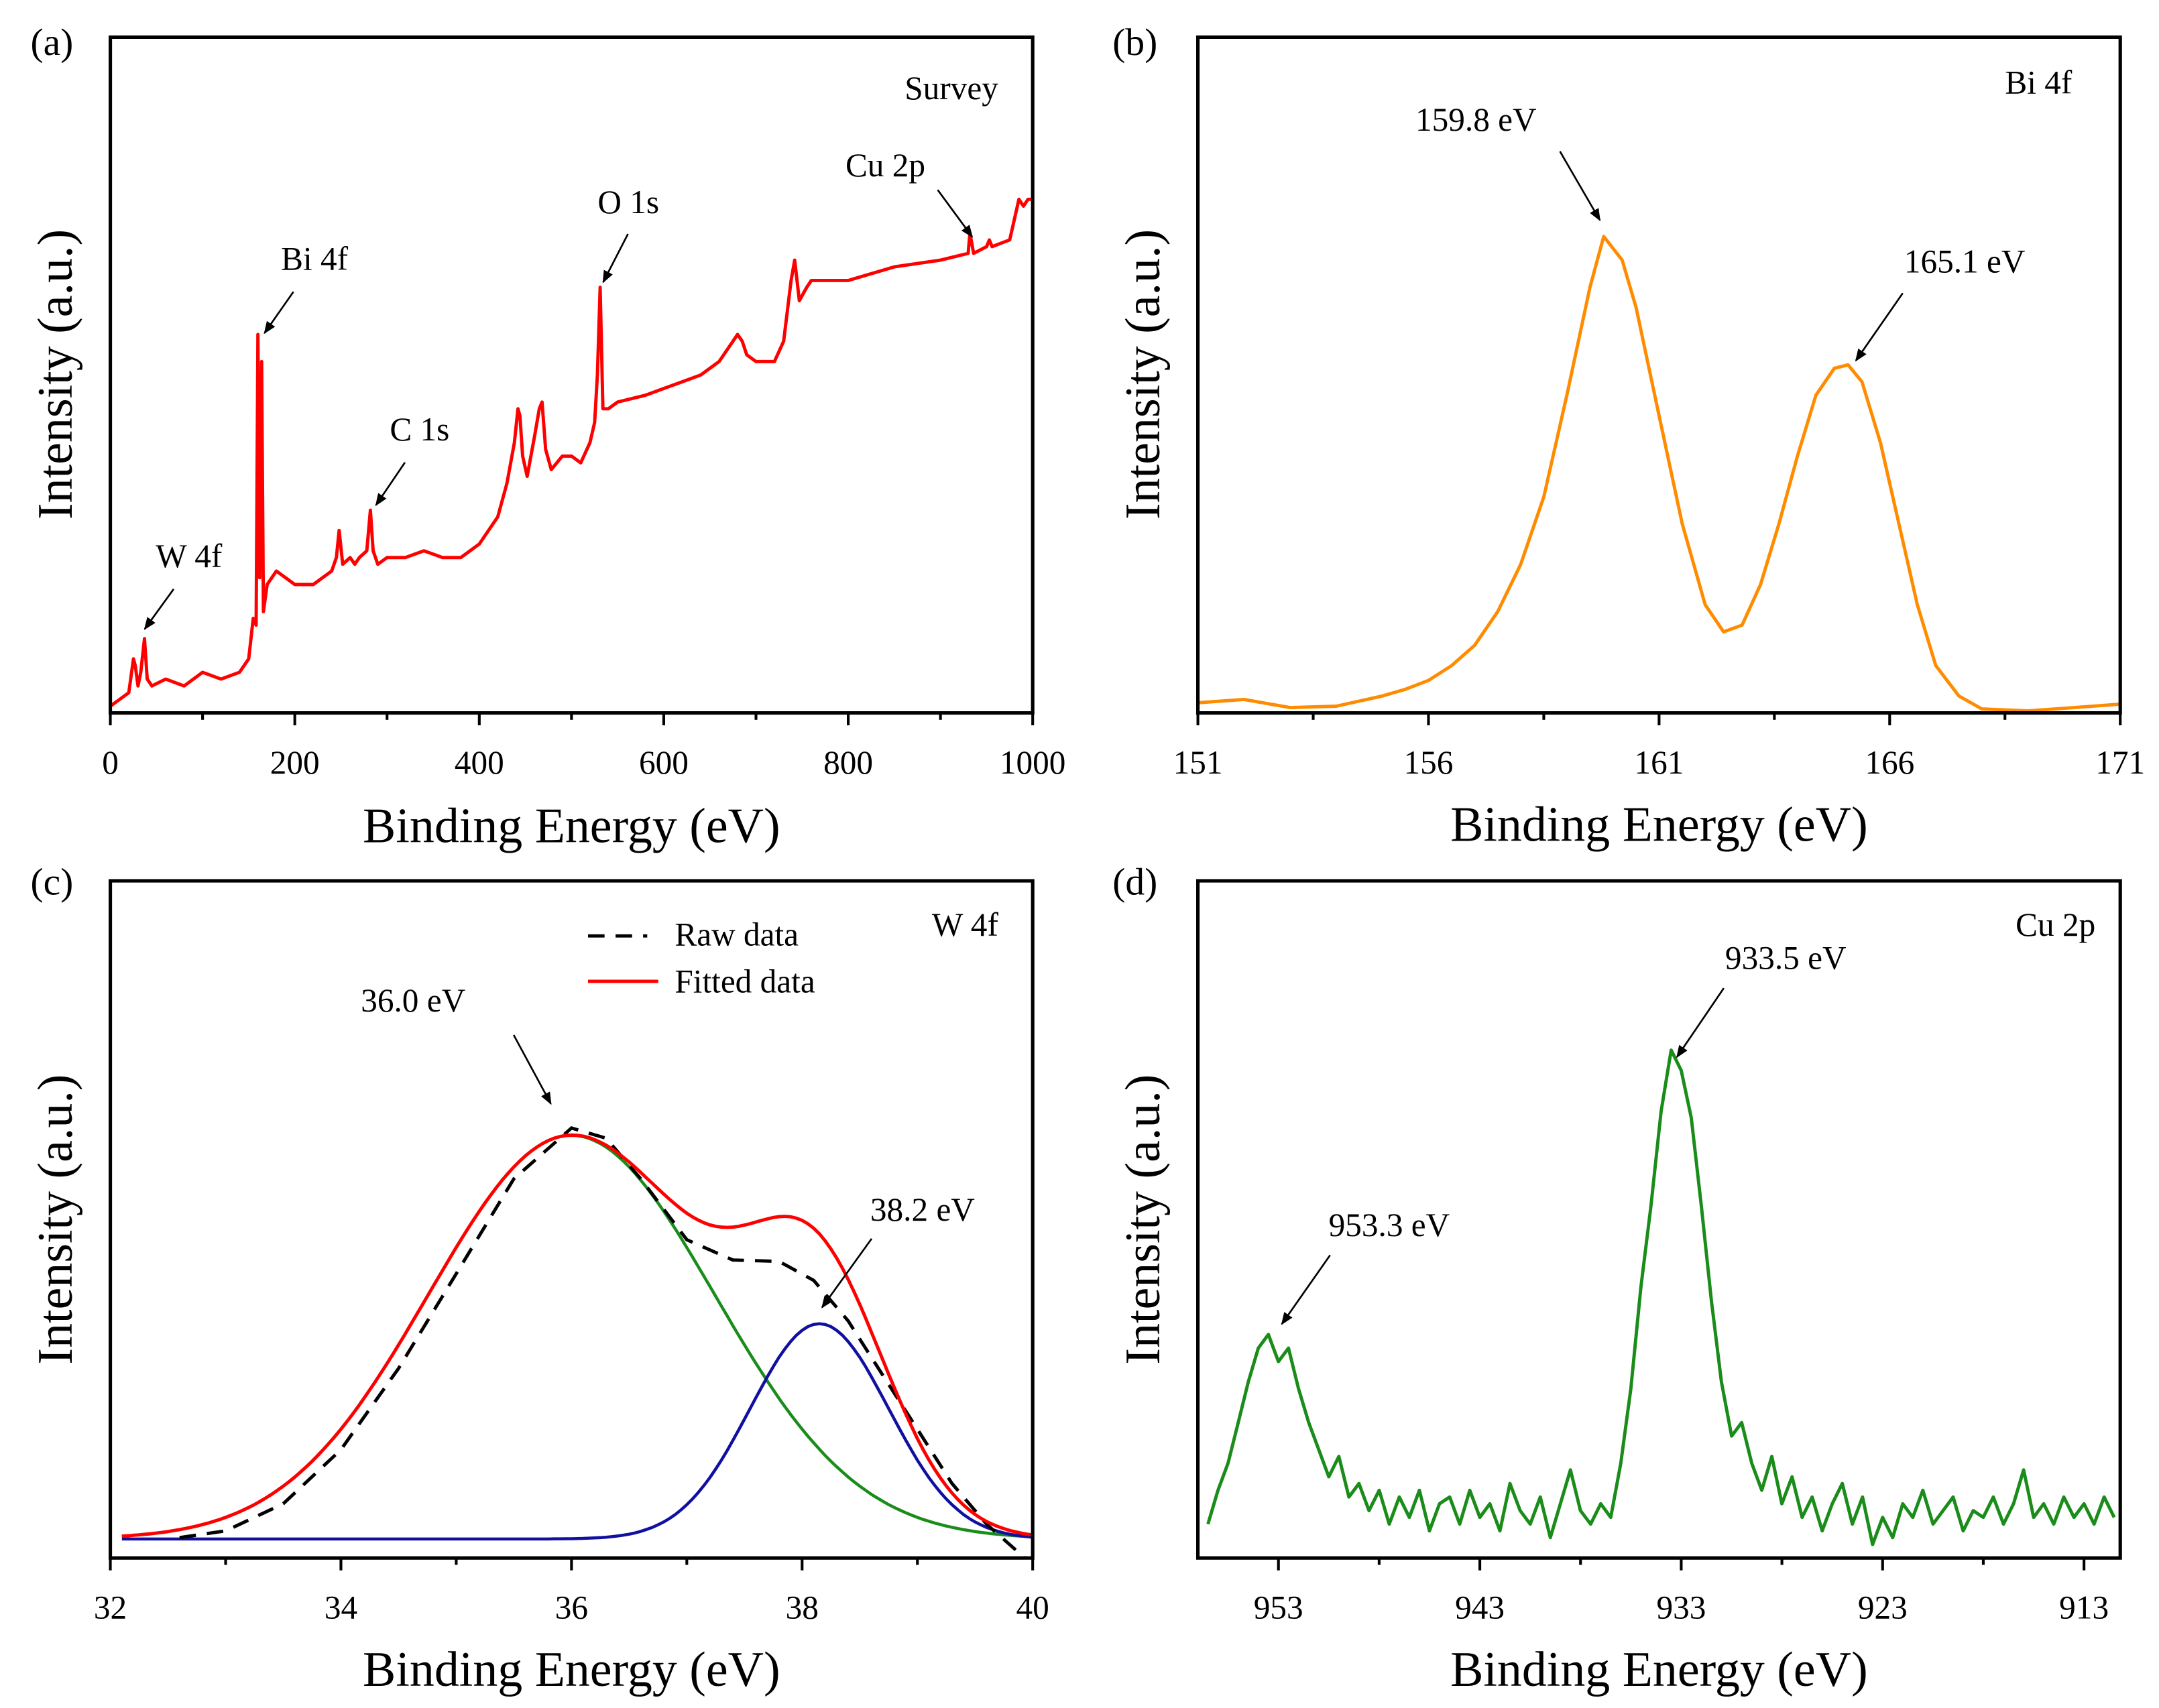 This screenshot has width=2159, height=1708. What do you see at coordinates (413, 1000) in the screenshot?
I see `peak-annotation: 36.0 eV` at bounding box center [413, 1000].